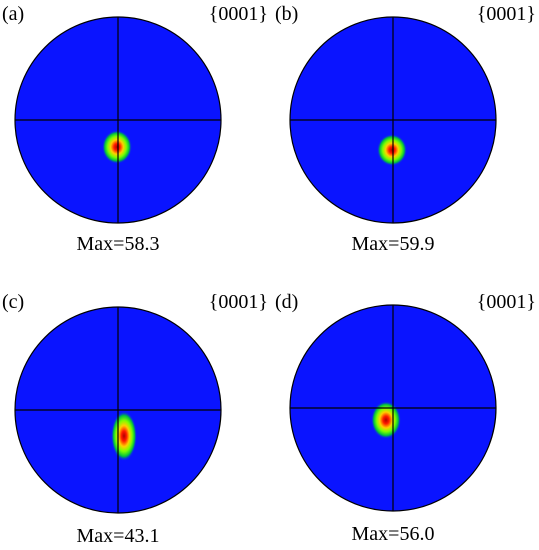 The width and height of the screenshot is (539, 550). What do you see at coordinates (13, 14) in the screenshot?
I see `panel-label: (a)` at bounding box center [13, 14].